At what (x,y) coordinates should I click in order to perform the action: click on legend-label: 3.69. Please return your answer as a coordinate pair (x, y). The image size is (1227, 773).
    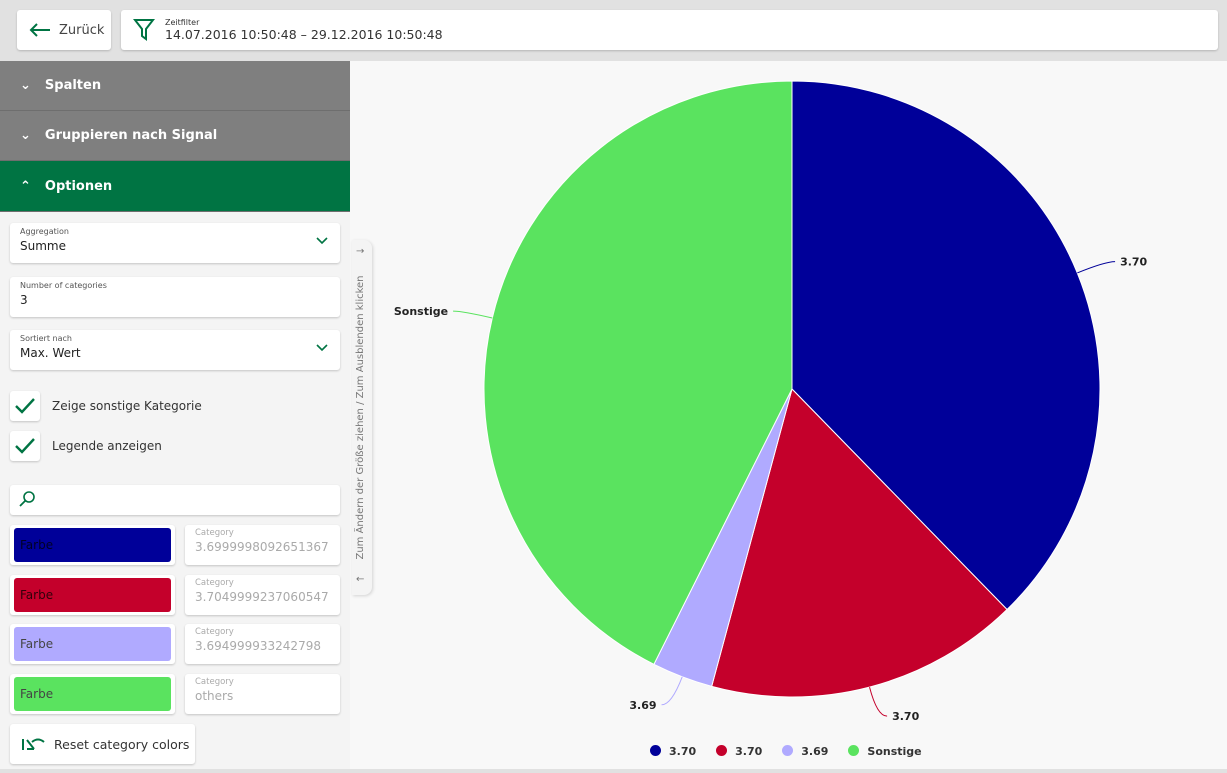
    Looking at the image, I should click on (815, 751).